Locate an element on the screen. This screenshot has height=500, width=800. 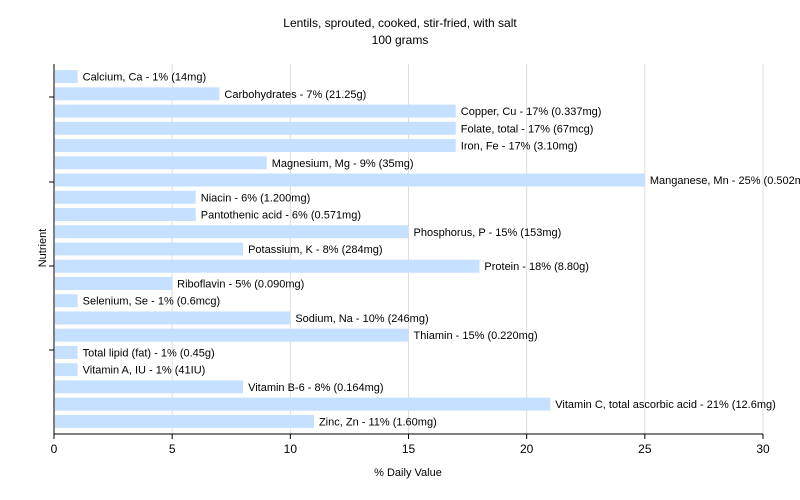
bar-data-label: Carbohydrates - 7% (21.25g) is located at coordinates (295, 95).